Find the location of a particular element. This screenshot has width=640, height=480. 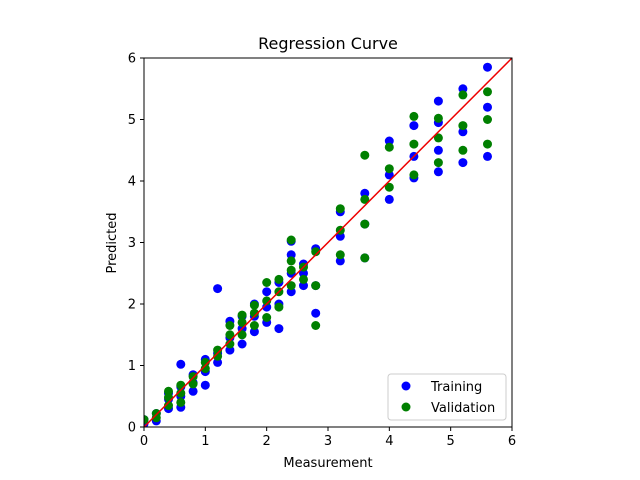

y-tick-label: 0 is located at coordinates (132, 428).